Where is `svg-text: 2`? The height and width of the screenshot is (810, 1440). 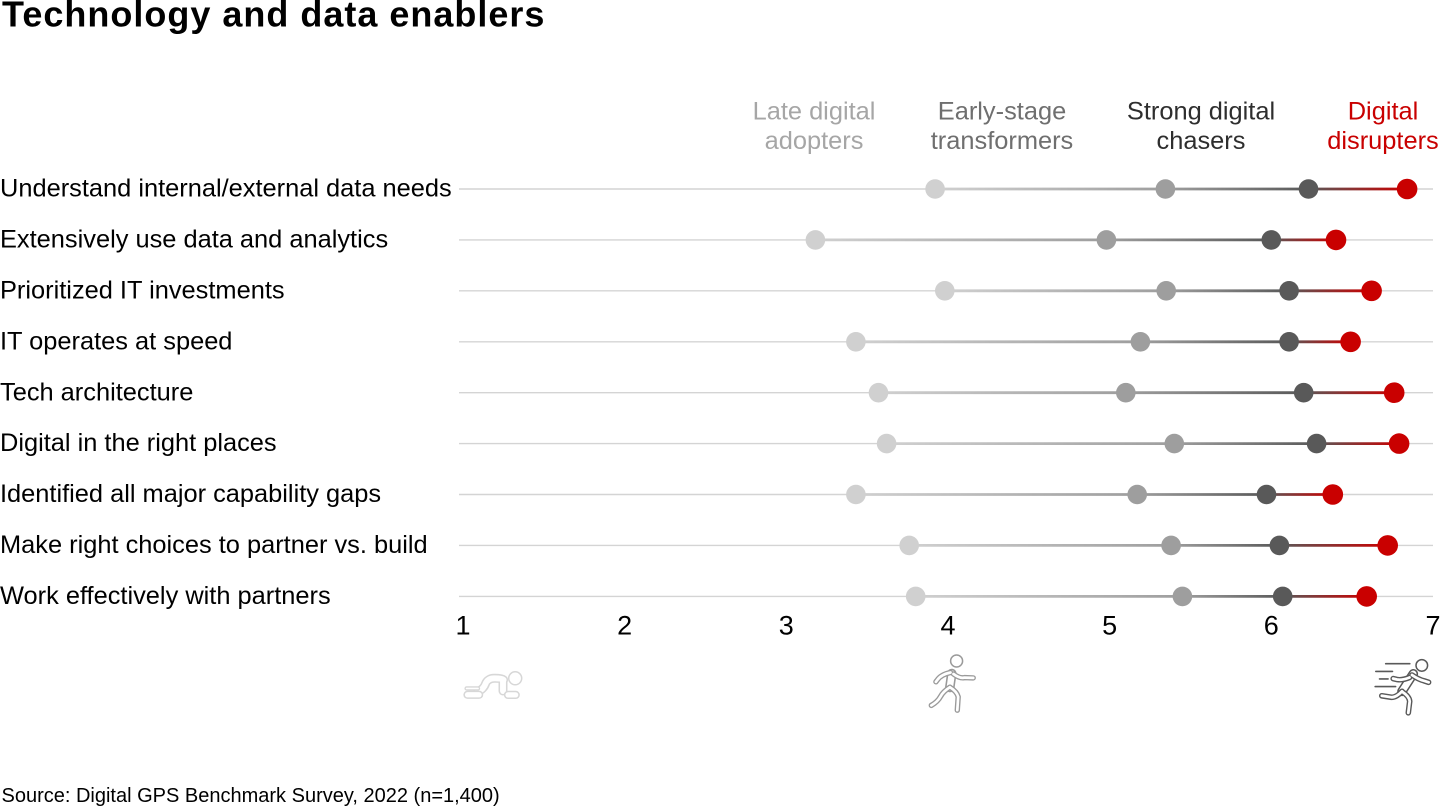 svg-text: 2 is located at coordinates (624, 625).